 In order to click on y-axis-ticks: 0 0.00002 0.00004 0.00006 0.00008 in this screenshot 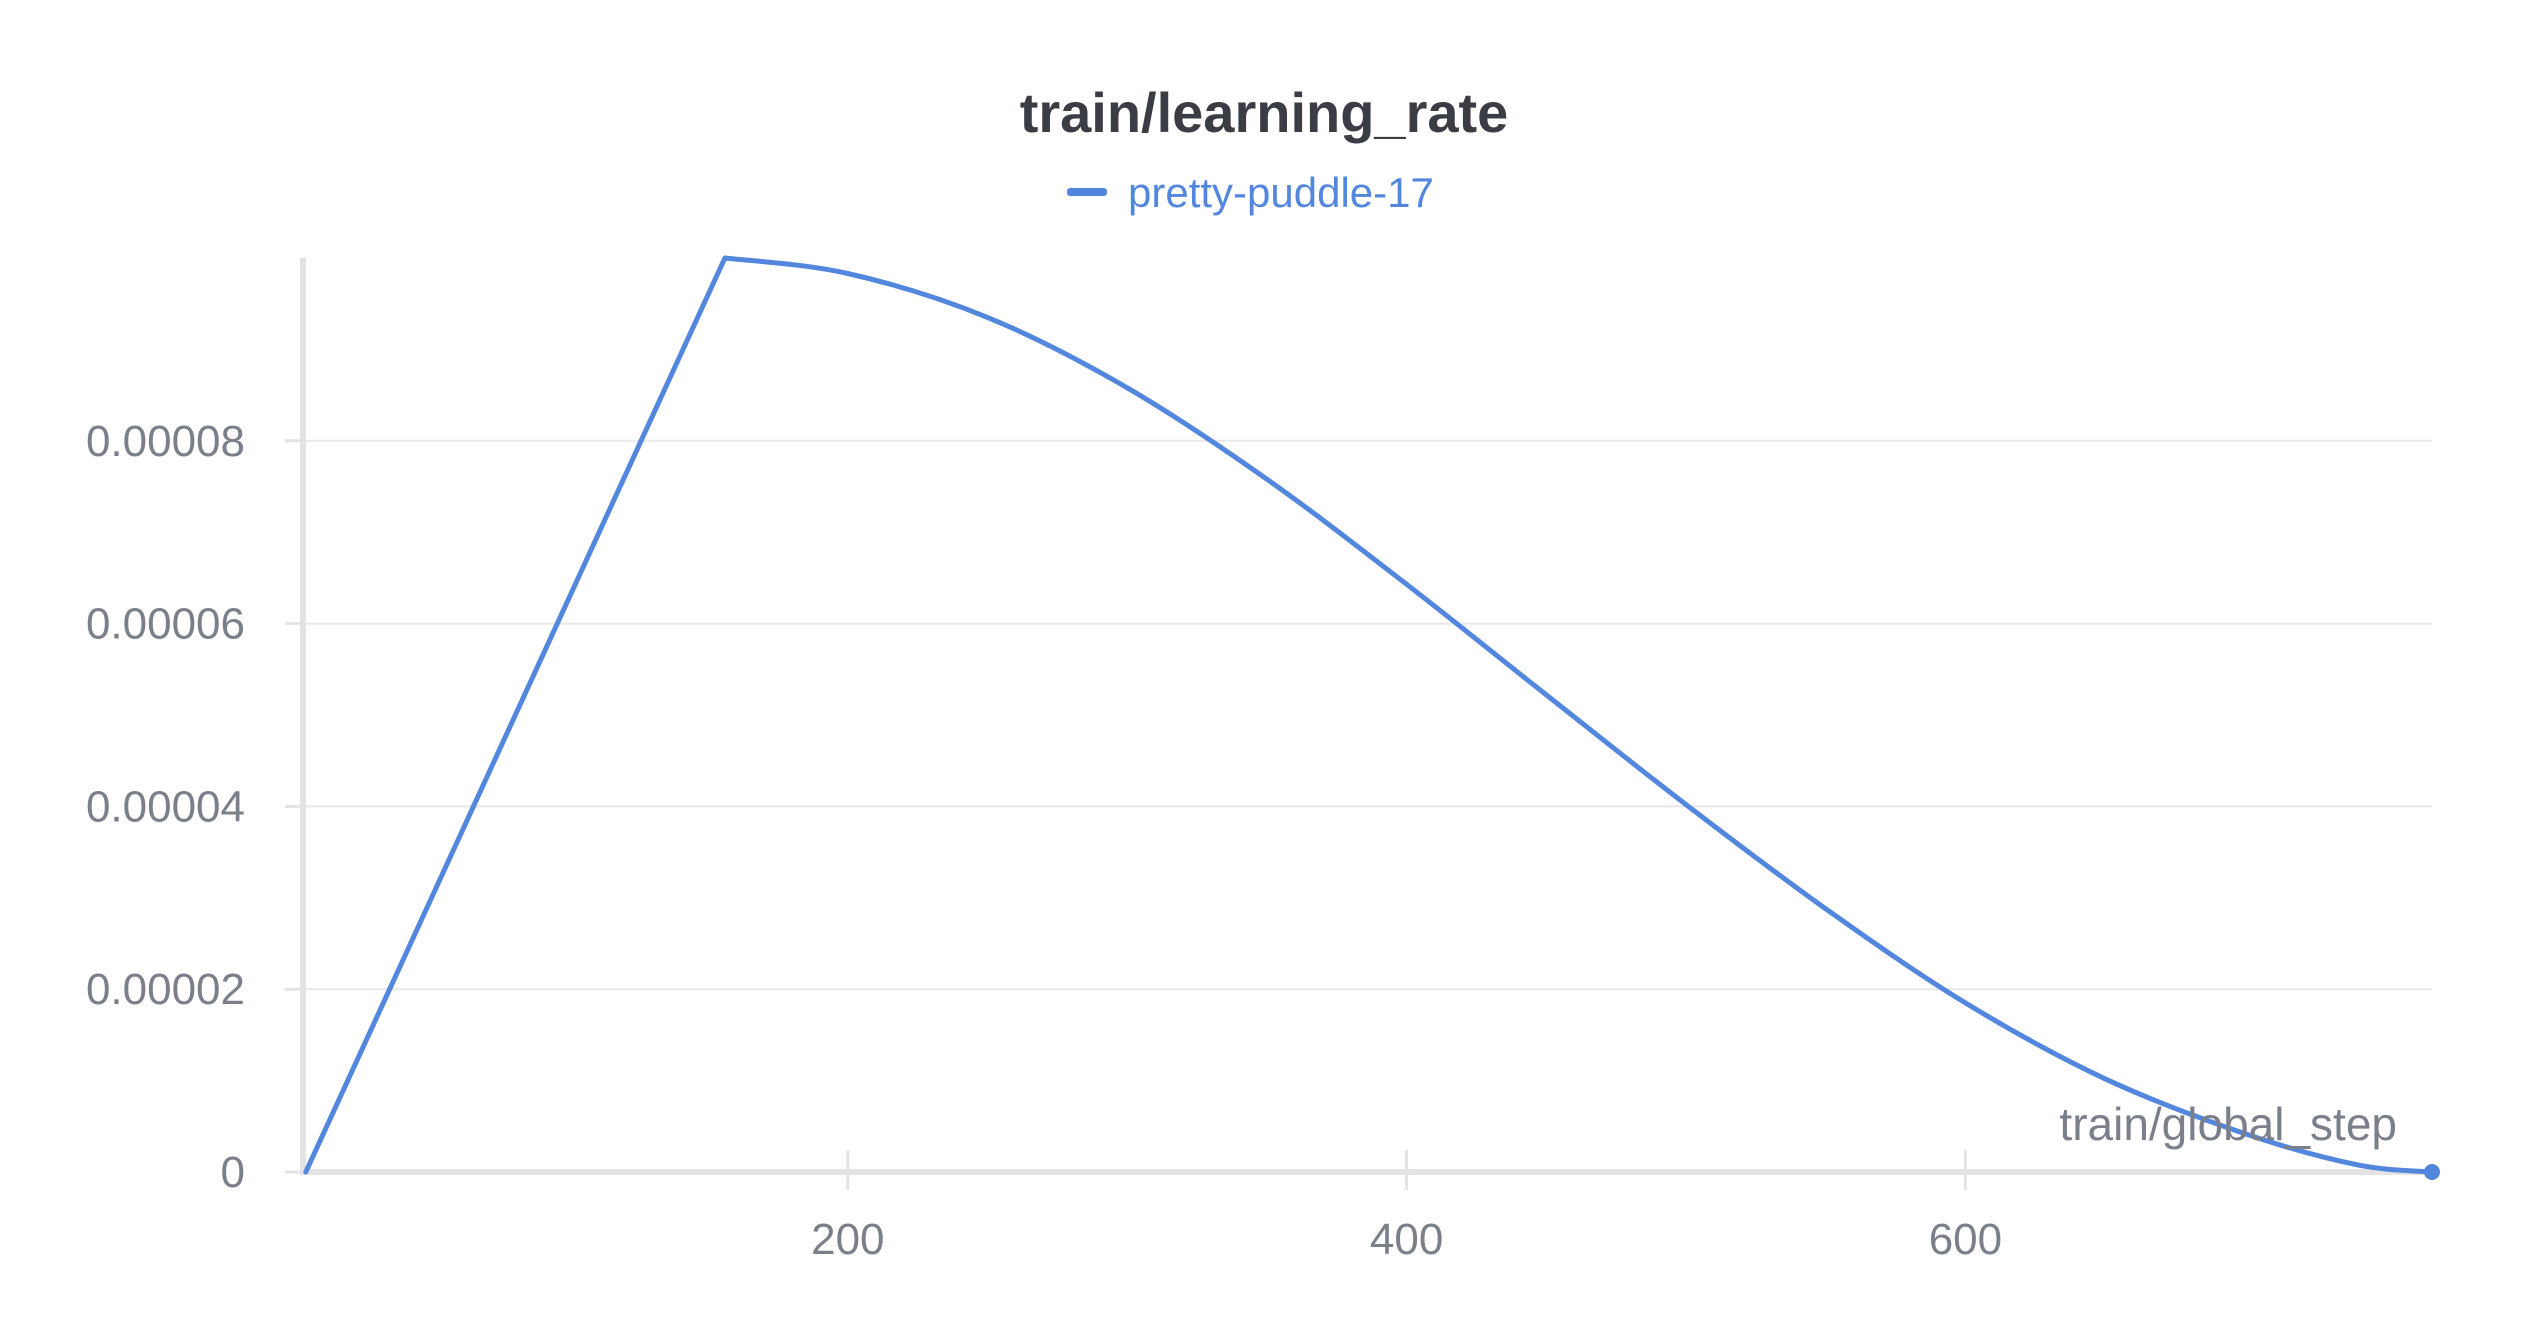, I will do `click(194, 807)`.